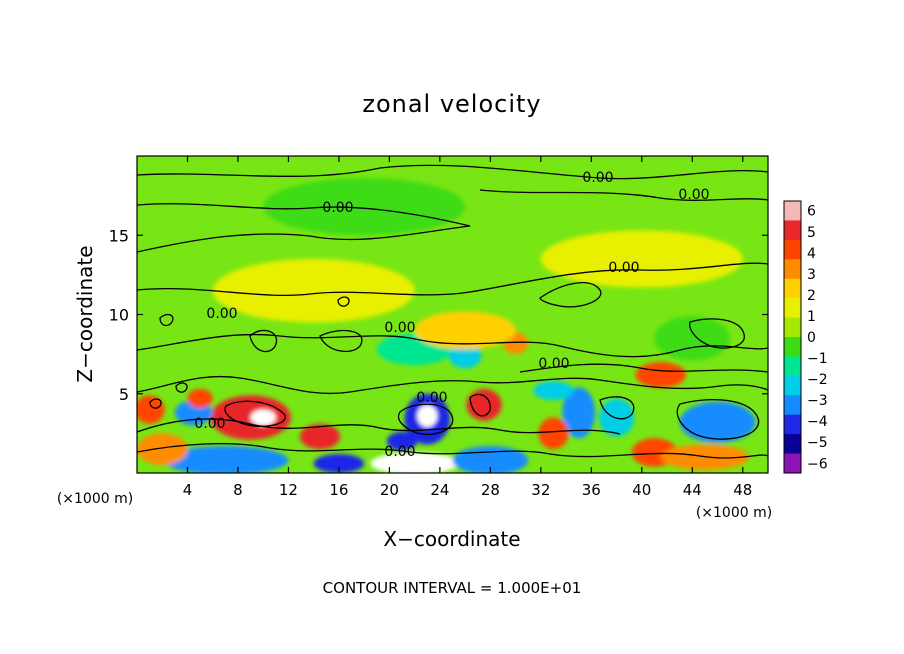  What do you see at coordinates (817, 422) in the screenshot?
I see `colorbar-tick-label: −4` at bounding box center [817, 422].